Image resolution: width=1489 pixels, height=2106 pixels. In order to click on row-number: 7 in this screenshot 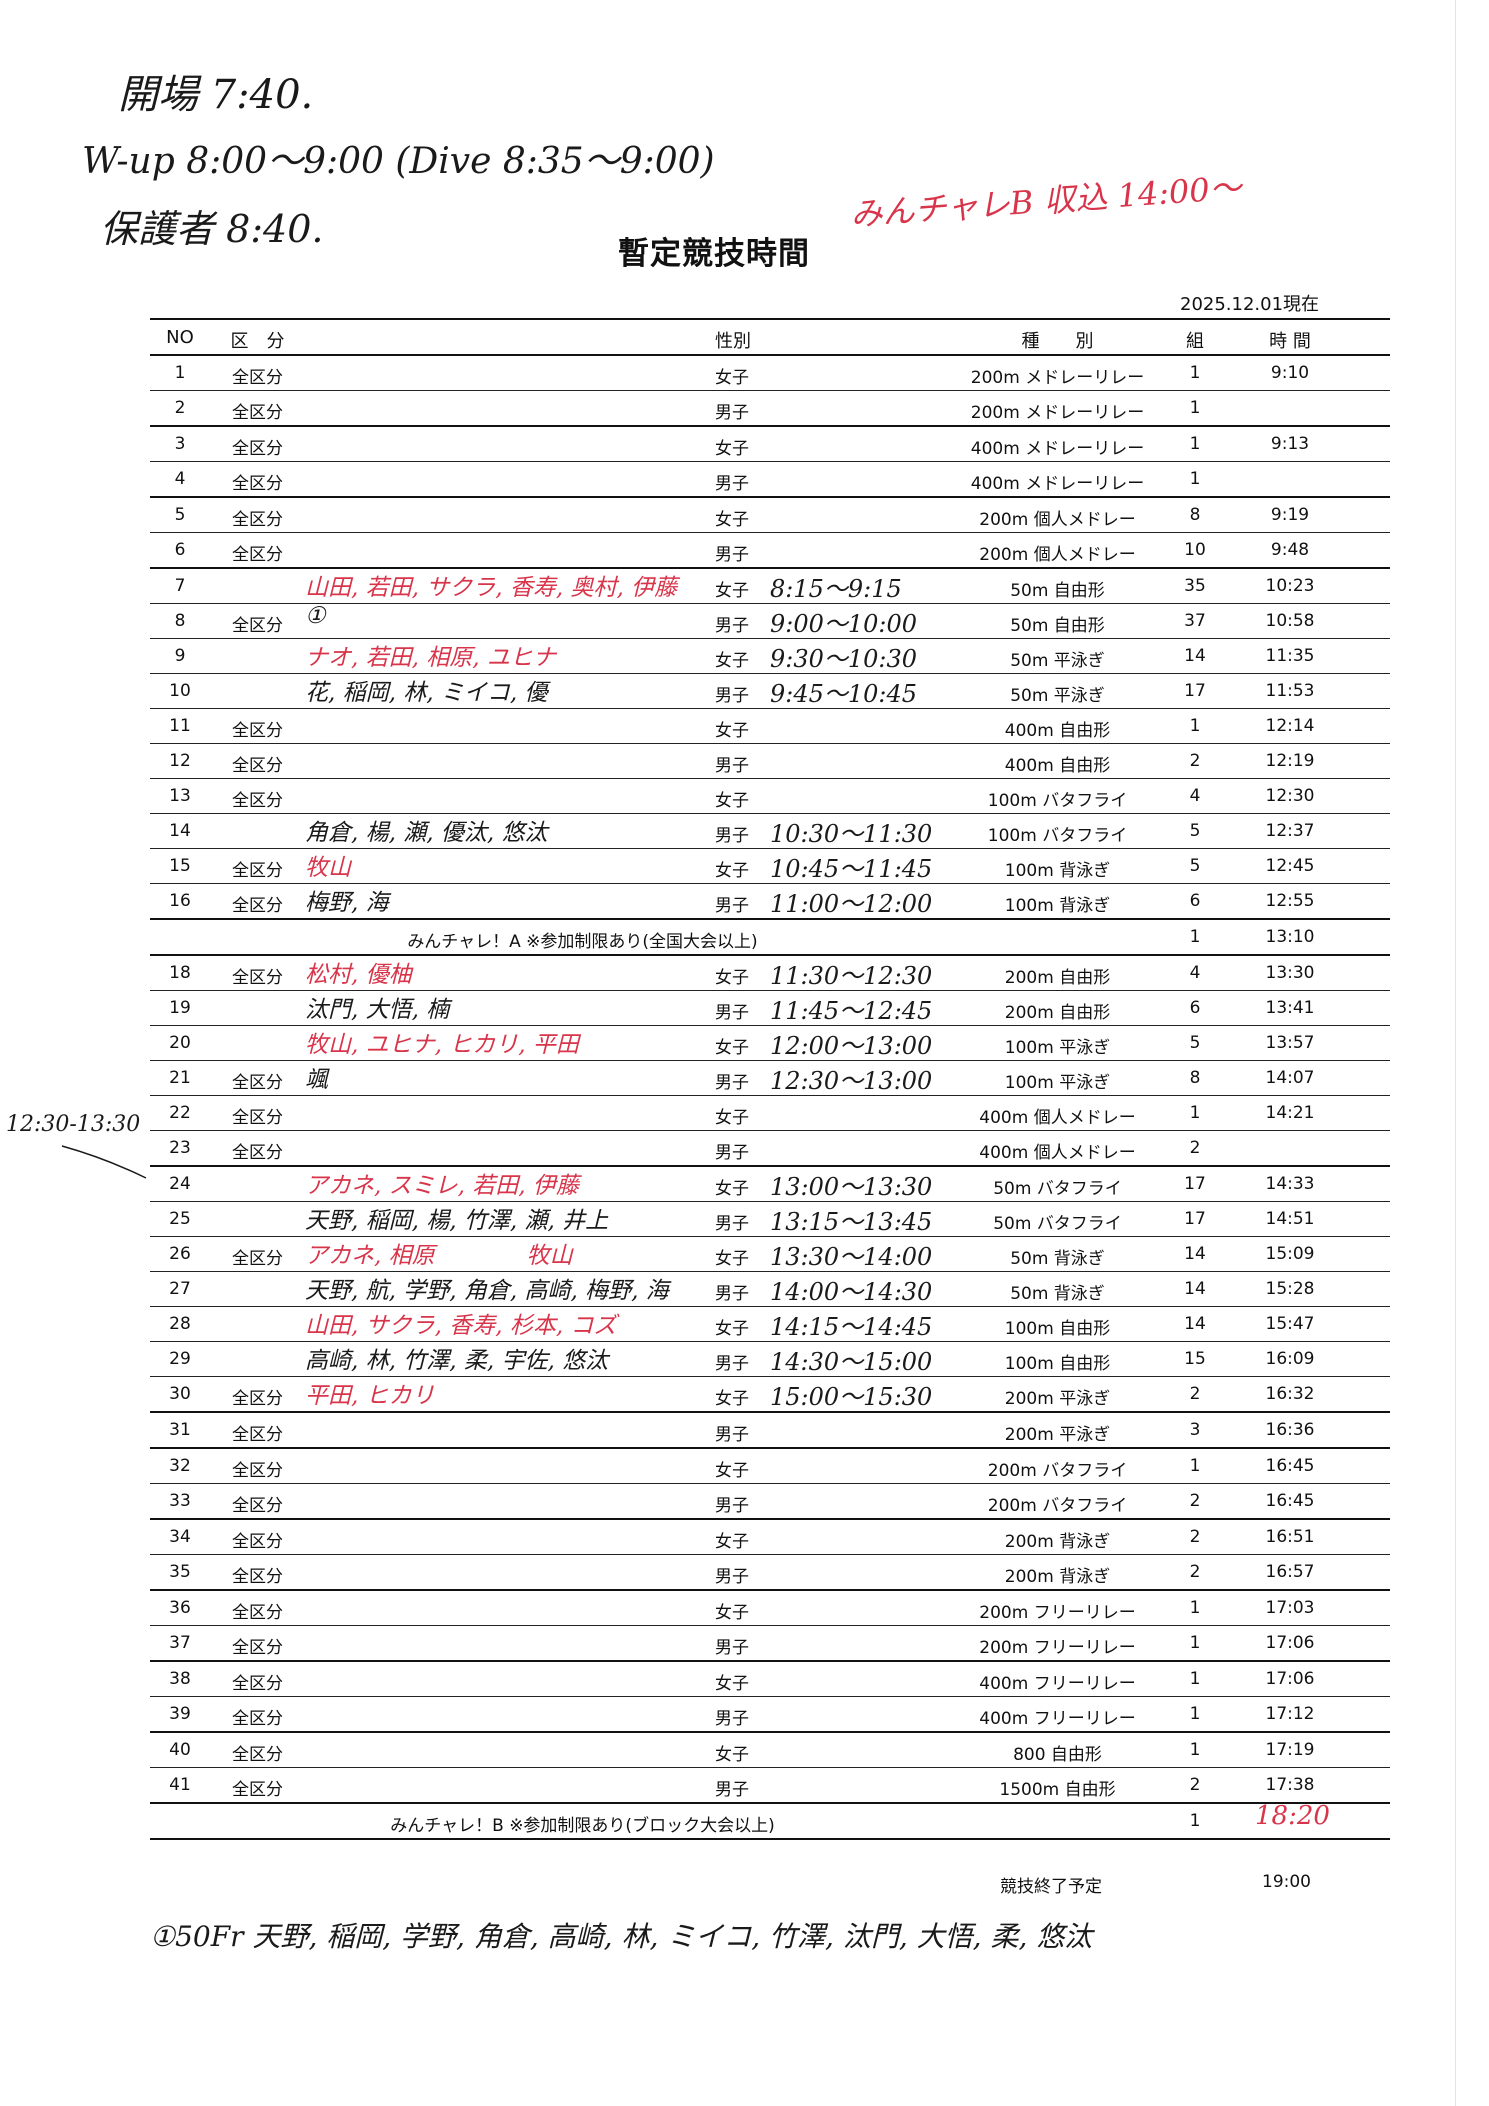, I will do `click(180, 586)`.